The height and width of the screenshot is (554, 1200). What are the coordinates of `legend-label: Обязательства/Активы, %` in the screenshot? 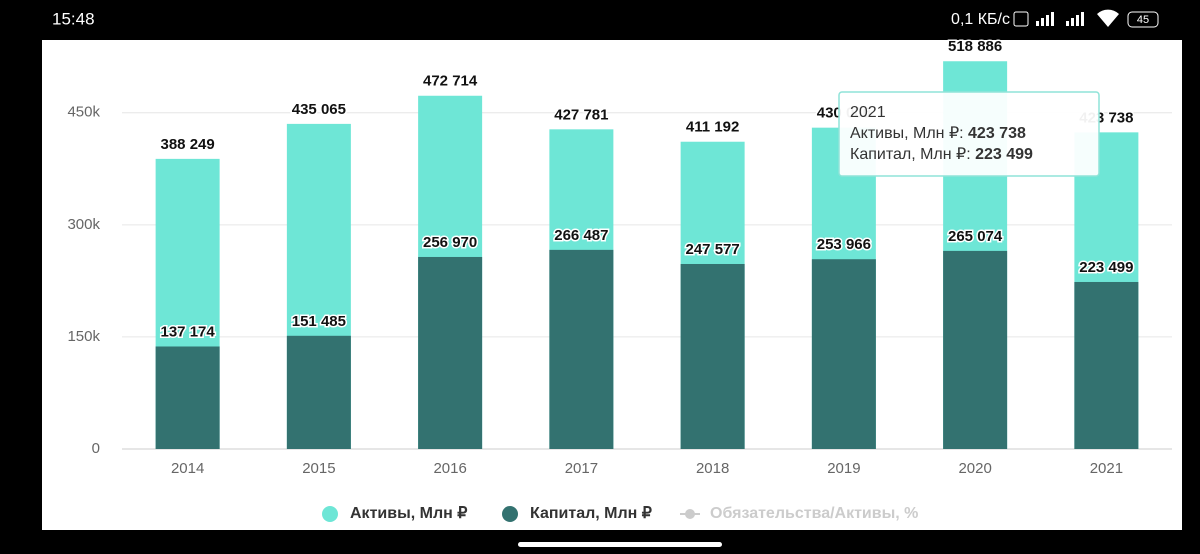 It's located at (814, 513).